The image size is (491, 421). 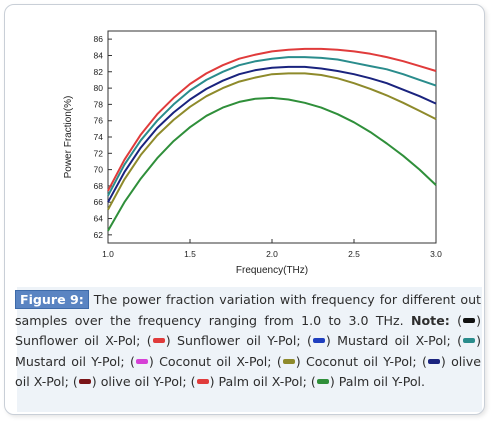 What do you see at coordinates (354, 254) in the screenshot?
I see `x-tick-label: 2.5` at bounding box center [354, 254].